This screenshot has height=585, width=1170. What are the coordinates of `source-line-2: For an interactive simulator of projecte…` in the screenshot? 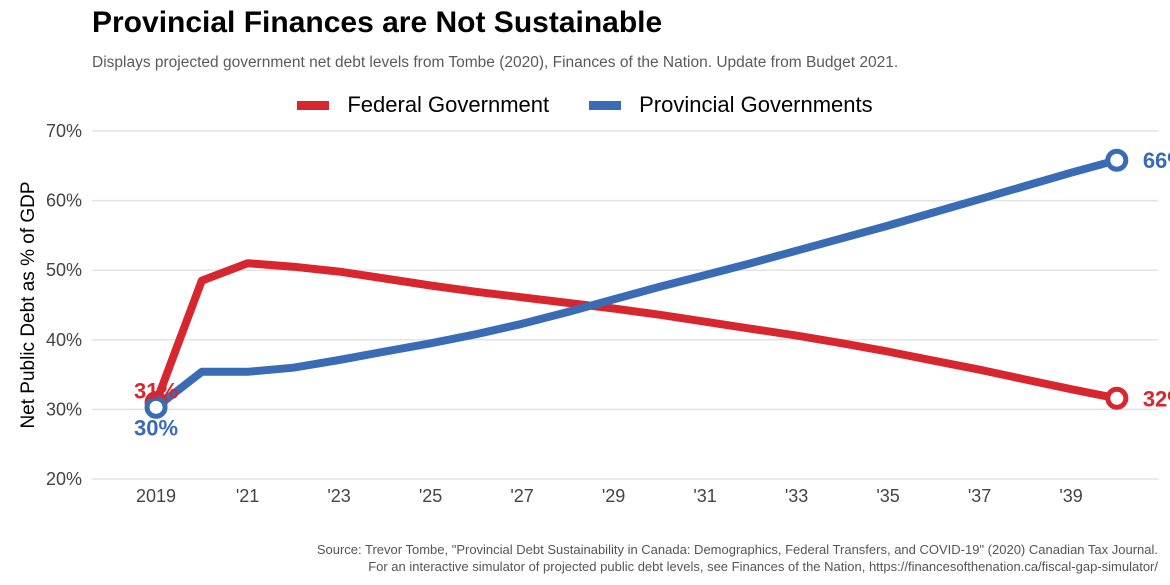 It's located at (763, 566).